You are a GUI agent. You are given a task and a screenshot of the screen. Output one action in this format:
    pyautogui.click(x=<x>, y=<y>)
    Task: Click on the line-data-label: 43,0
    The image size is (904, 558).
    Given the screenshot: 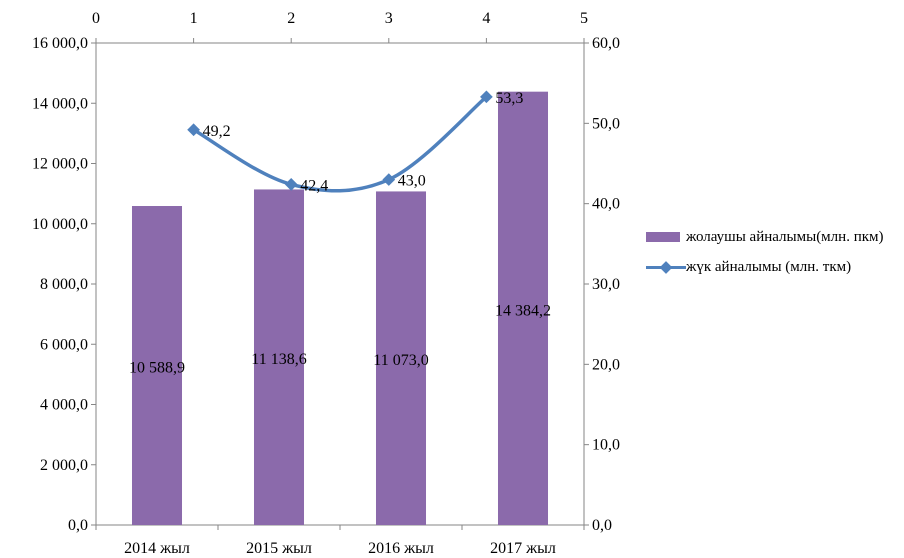 What is the action you would take?
    pyautogui.click(x=412, y=181)
    